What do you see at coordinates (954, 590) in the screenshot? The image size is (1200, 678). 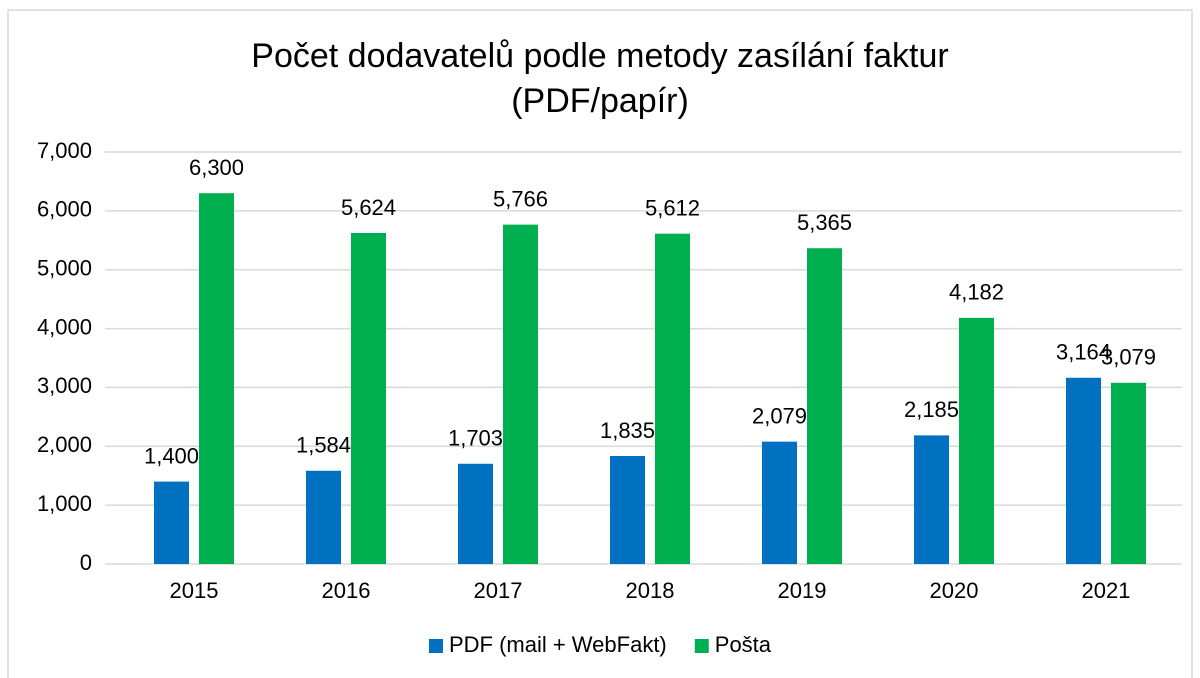 I see `x-tick-label: 2020` at bounding box center [954, 590].